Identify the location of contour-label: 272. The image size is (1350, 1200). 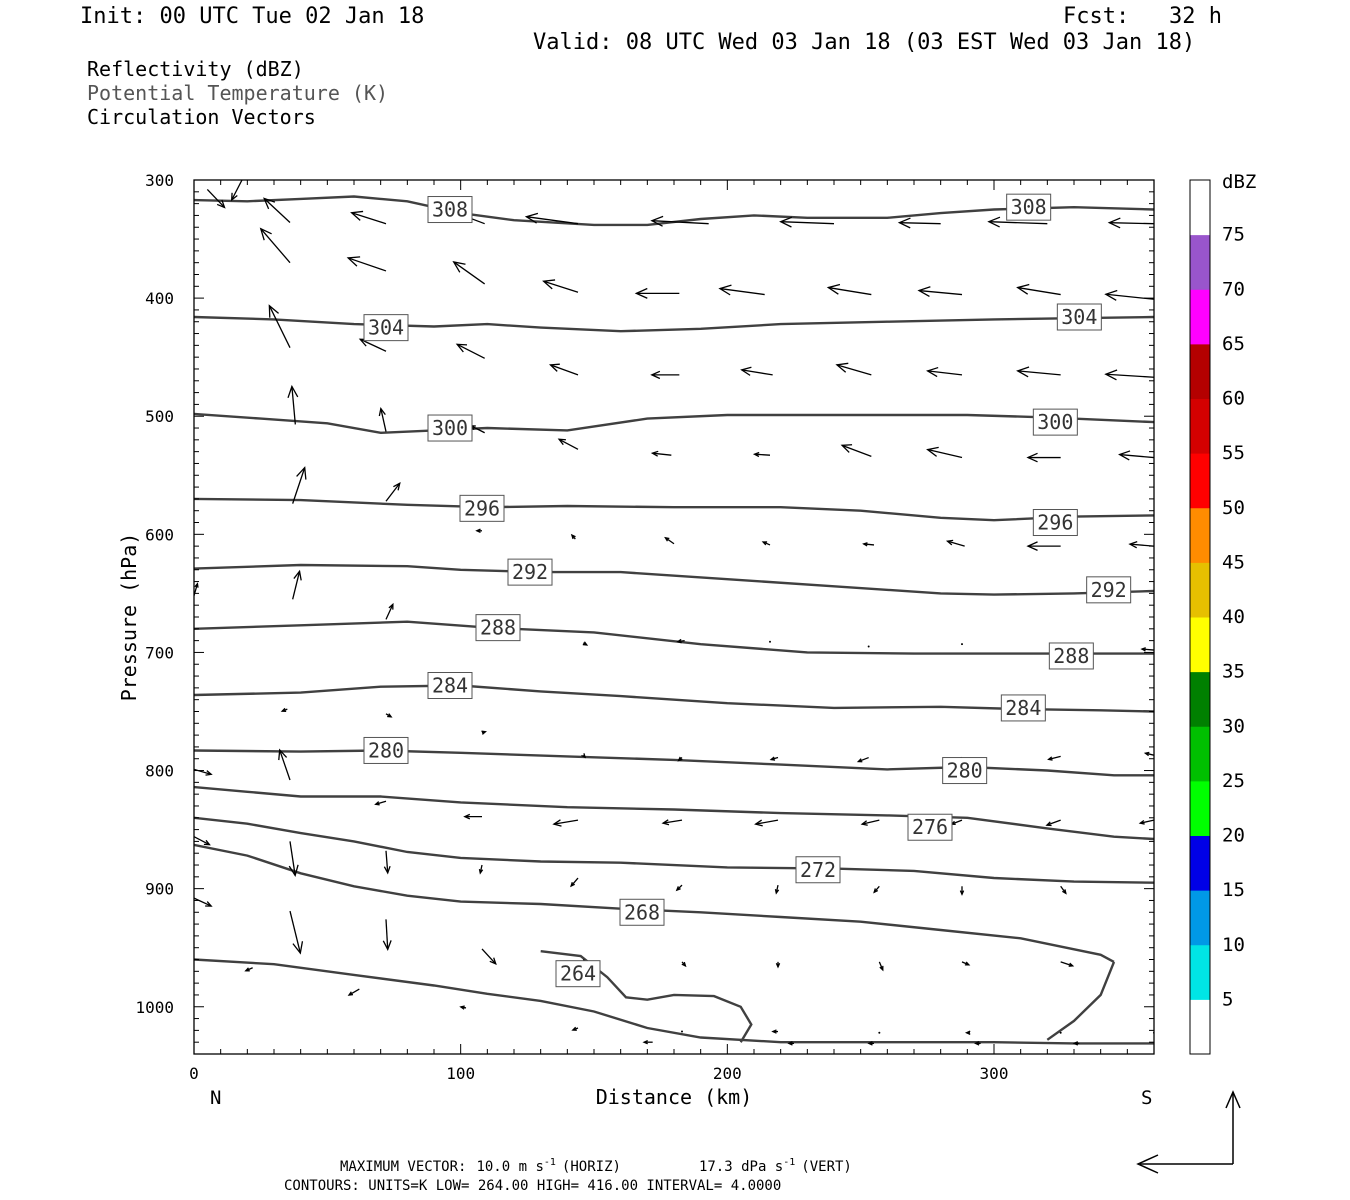
(818, 870).